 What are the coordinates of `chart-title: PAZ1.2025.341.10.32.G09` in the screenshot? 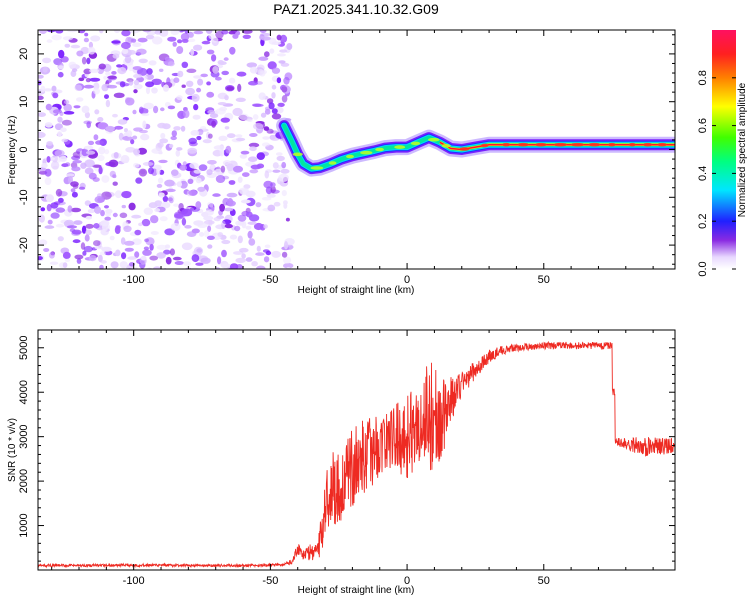 It's located at (356, 9).